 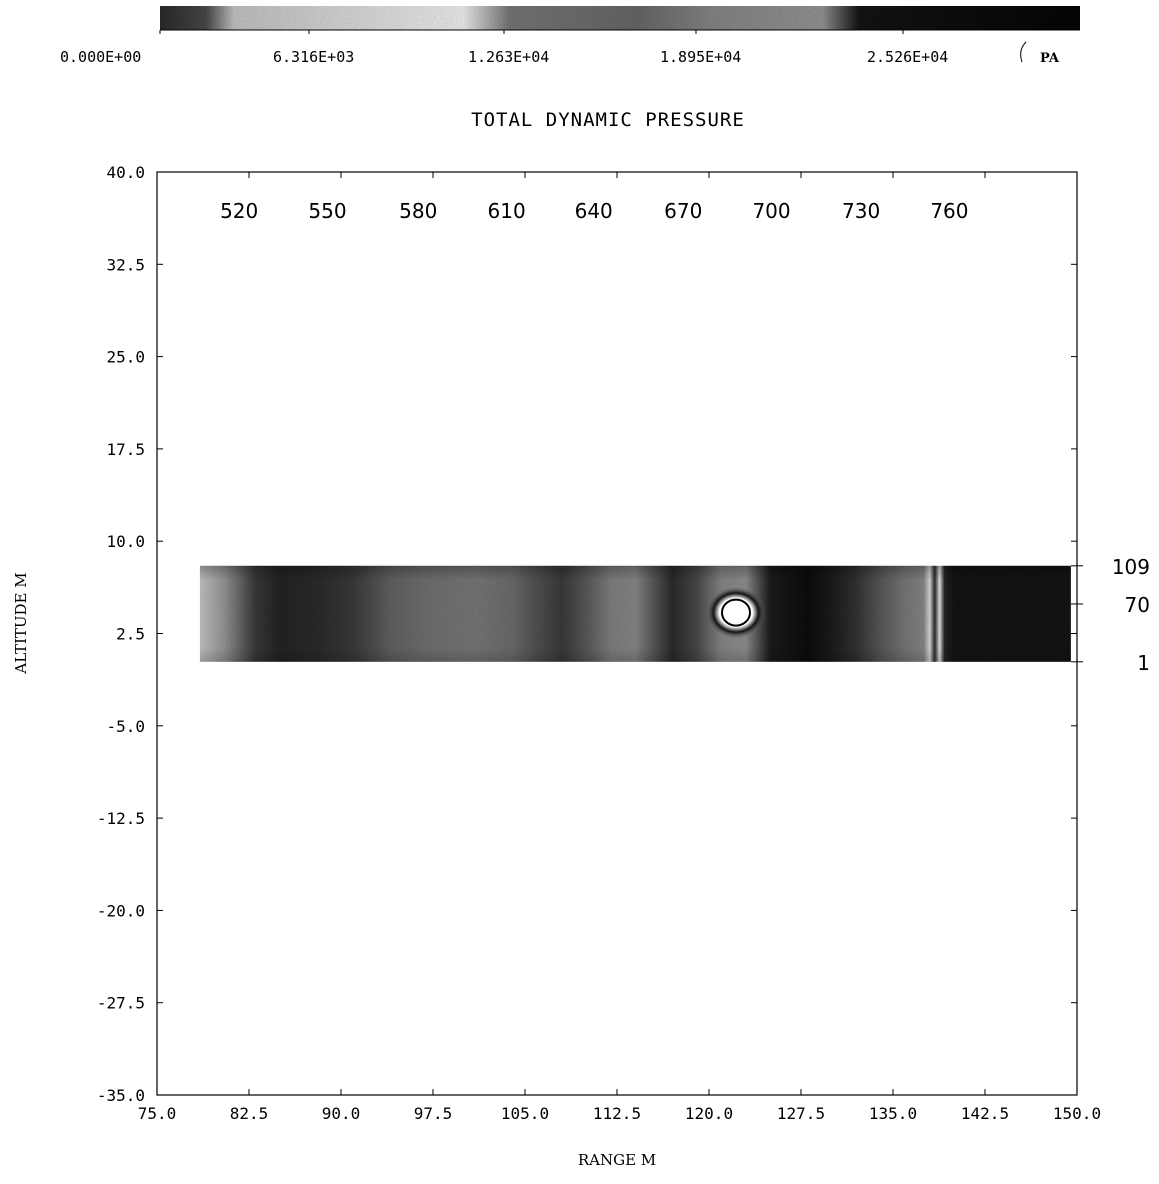 I want to click on y-tick-label: -5.0, so click(x=125, y=726).